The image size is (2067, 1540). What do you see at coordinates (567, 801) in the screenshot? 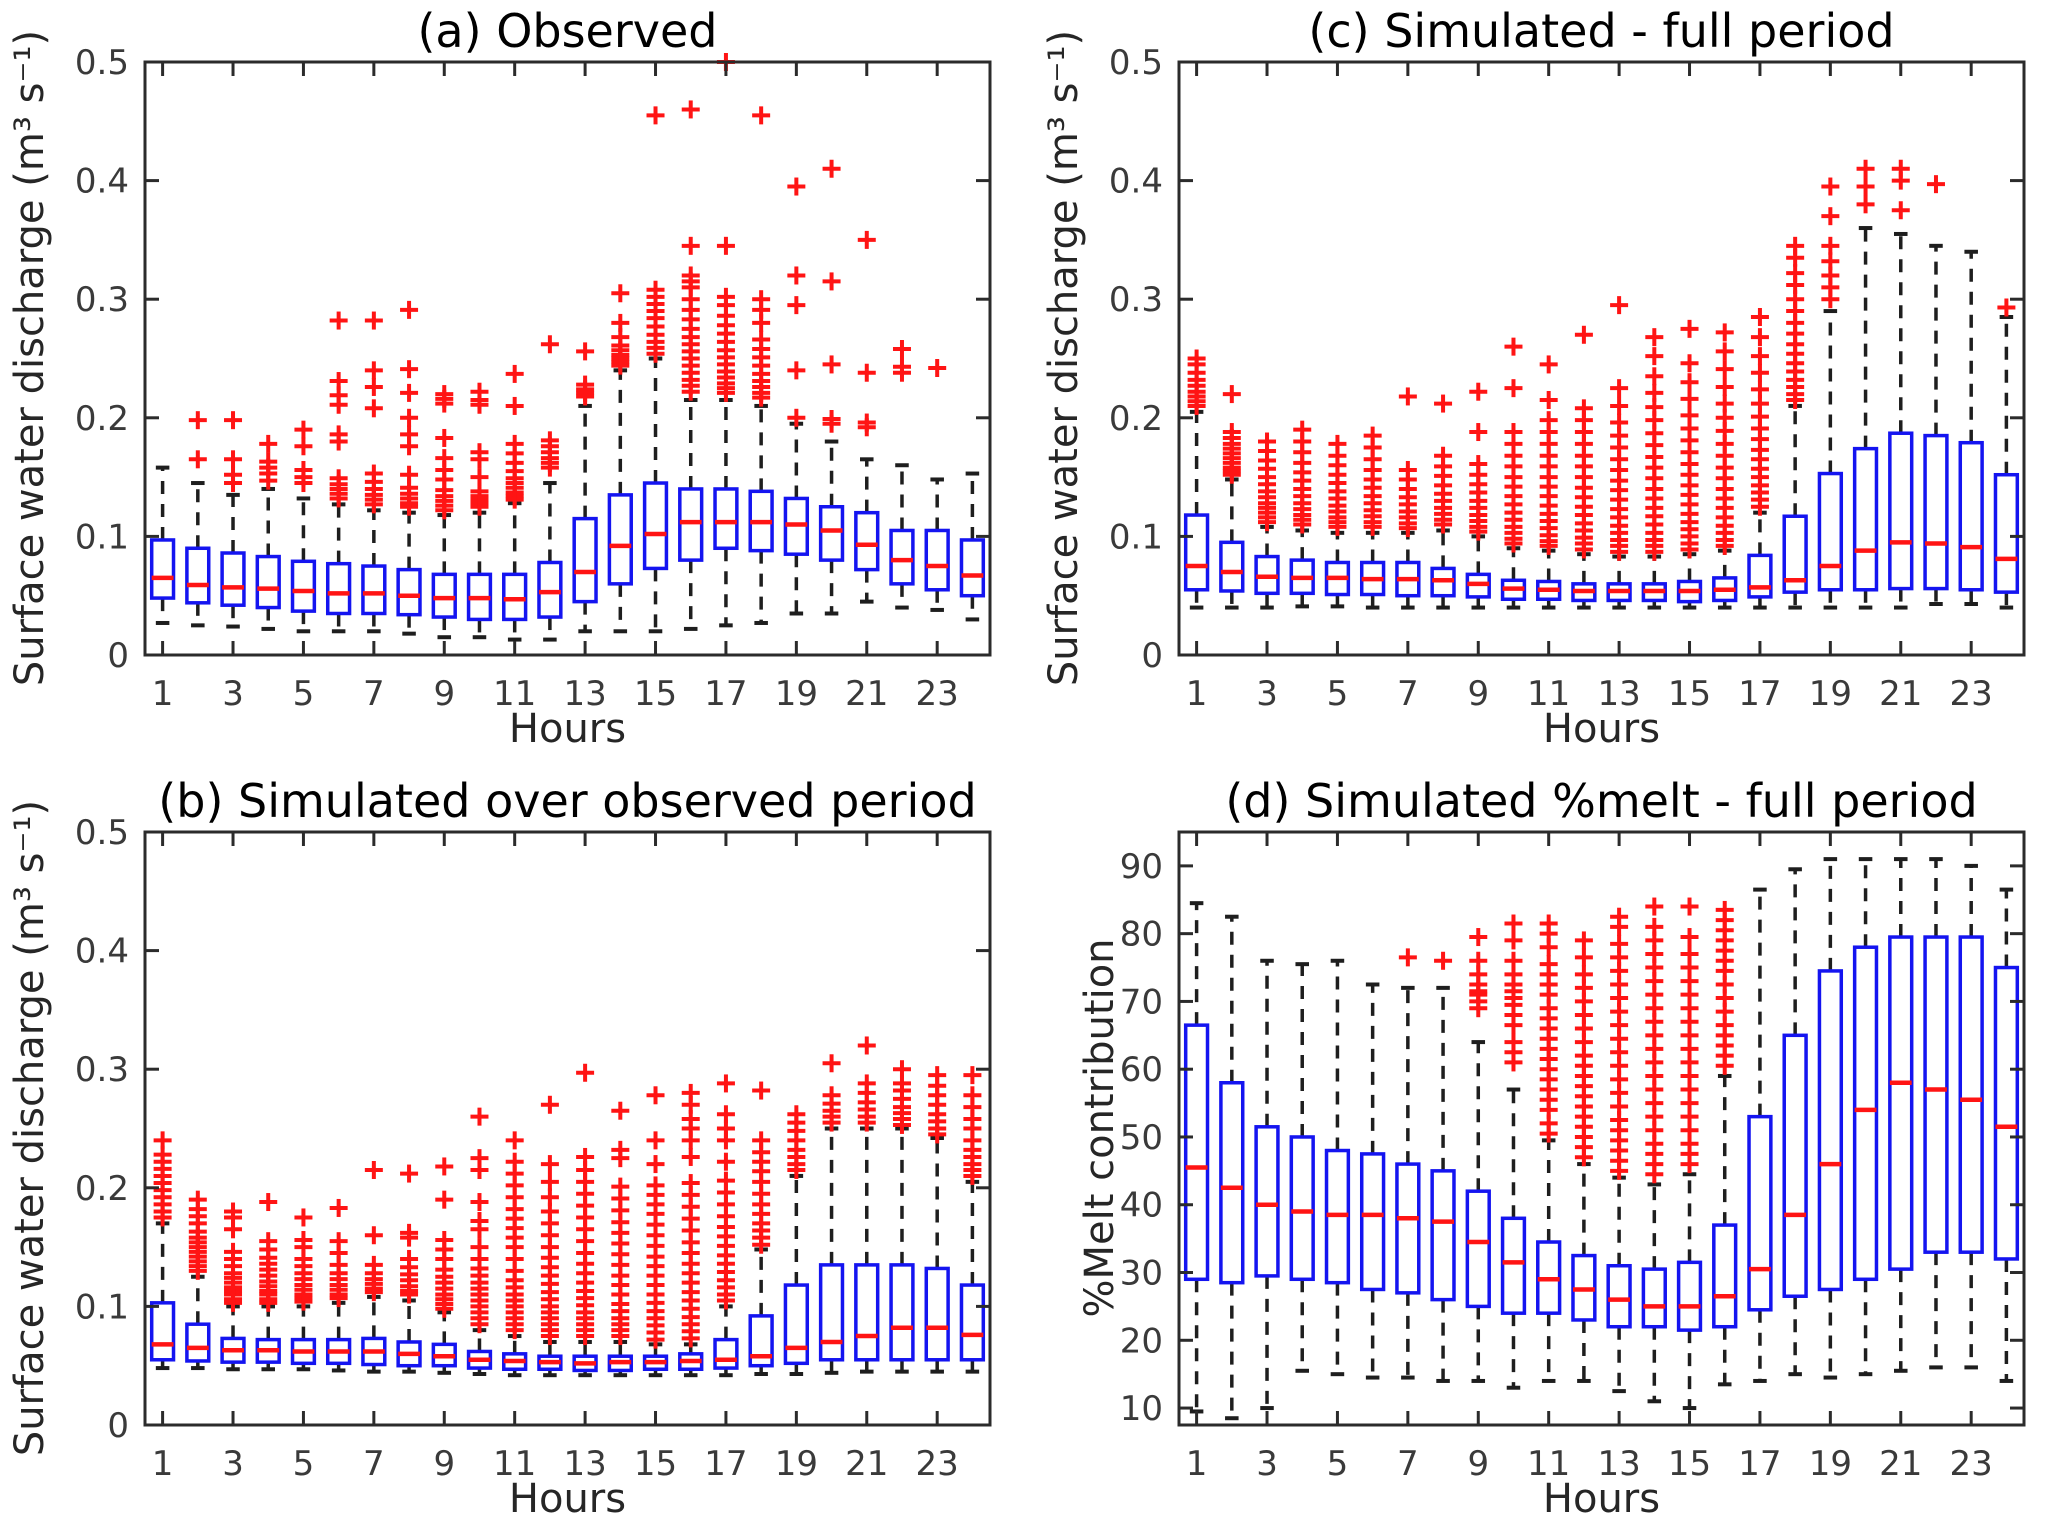
I see `panel-simulated-observed-period-title: (b) Simulated over observed period` at bounding box center [567, 801].